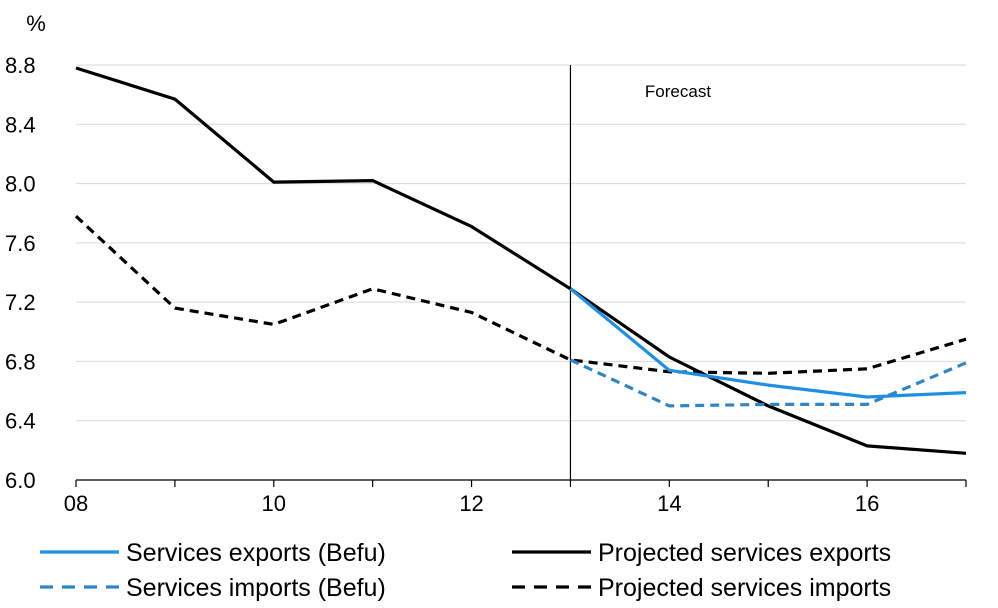  What do you see at coordinates (20, 273) in the screenshot?
I see `y-axis-ticks: 6.0 6.4 6.8 7.2 7.6 8.0 8.4 8.8` at bounding box center [20, 273].